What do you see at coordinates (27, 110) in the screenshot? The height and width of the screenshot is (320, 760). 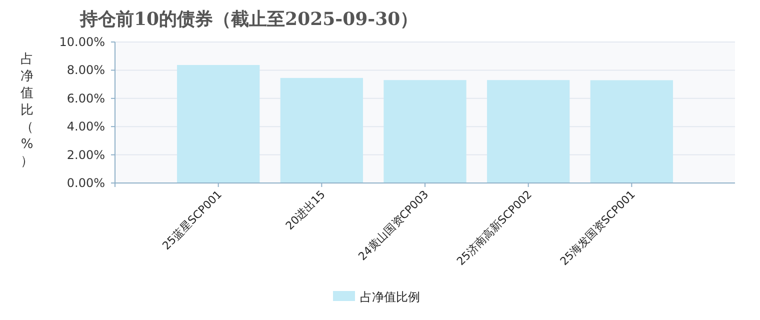 I see `y-axis-title: 占净值比（%）` at bounding box center [27, 110].